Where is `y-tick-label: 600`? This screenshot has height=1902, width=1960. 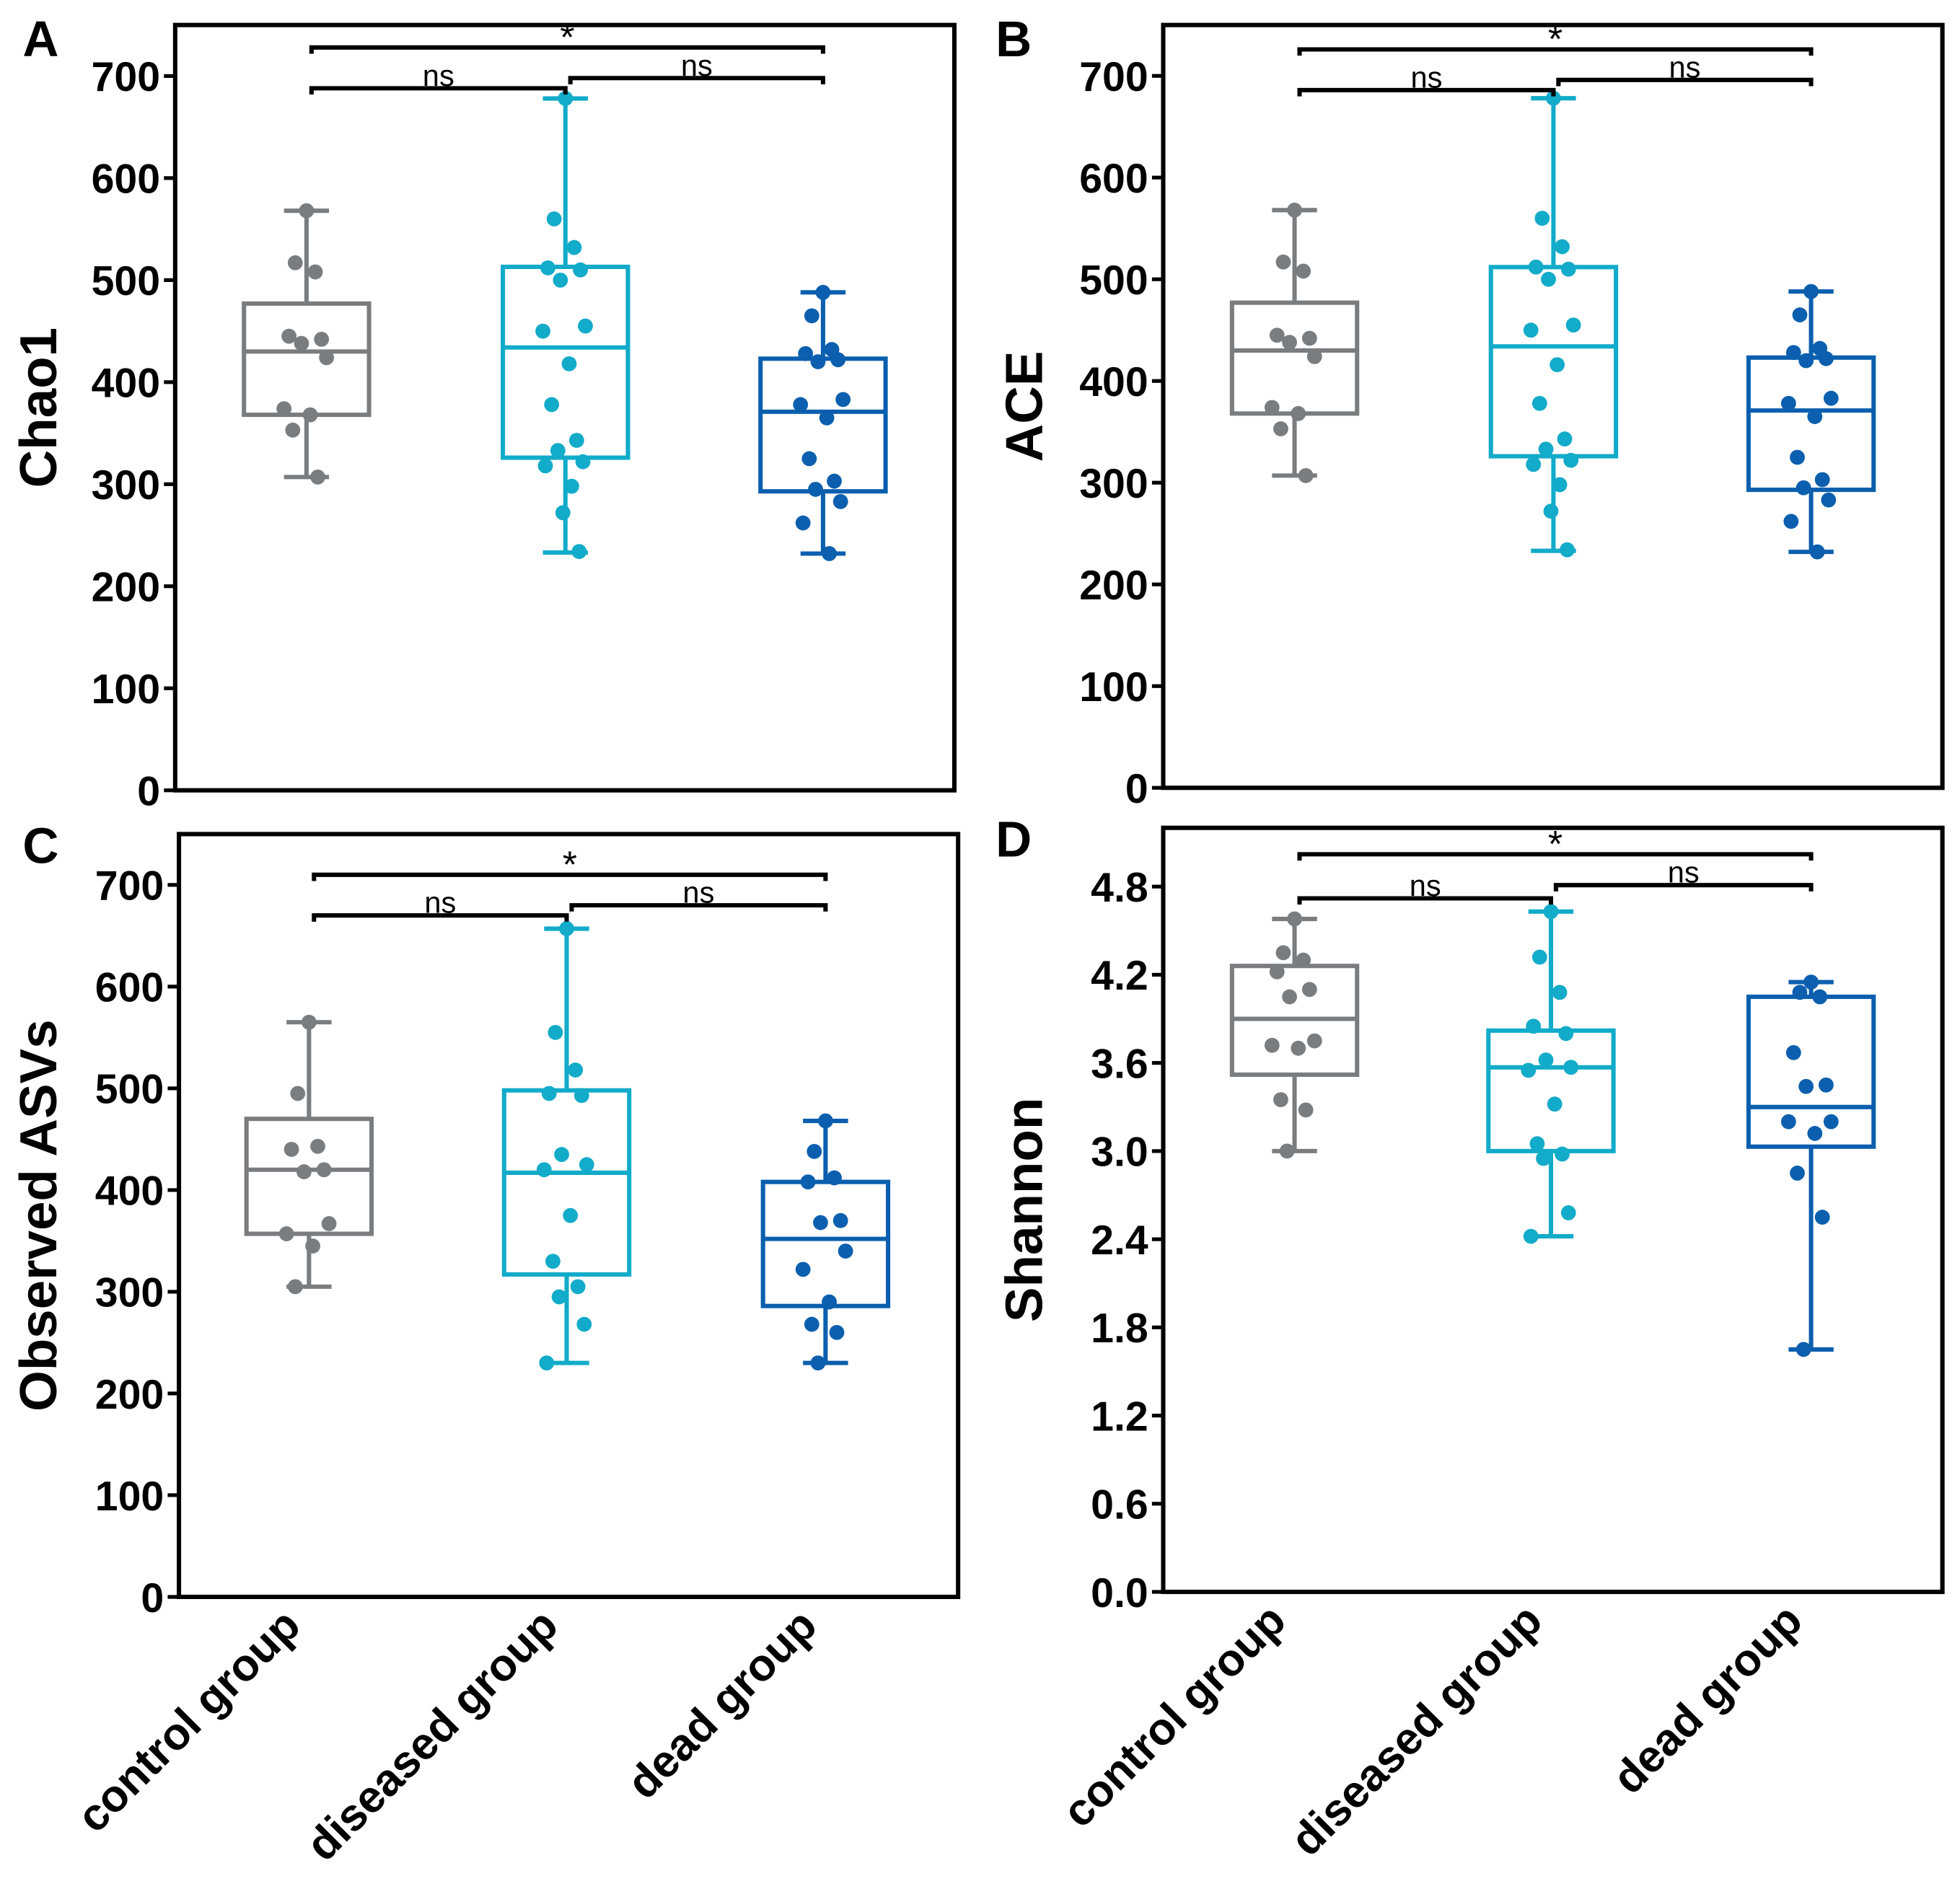 y-tick-label: 600 is located at coordinates (129, 988).